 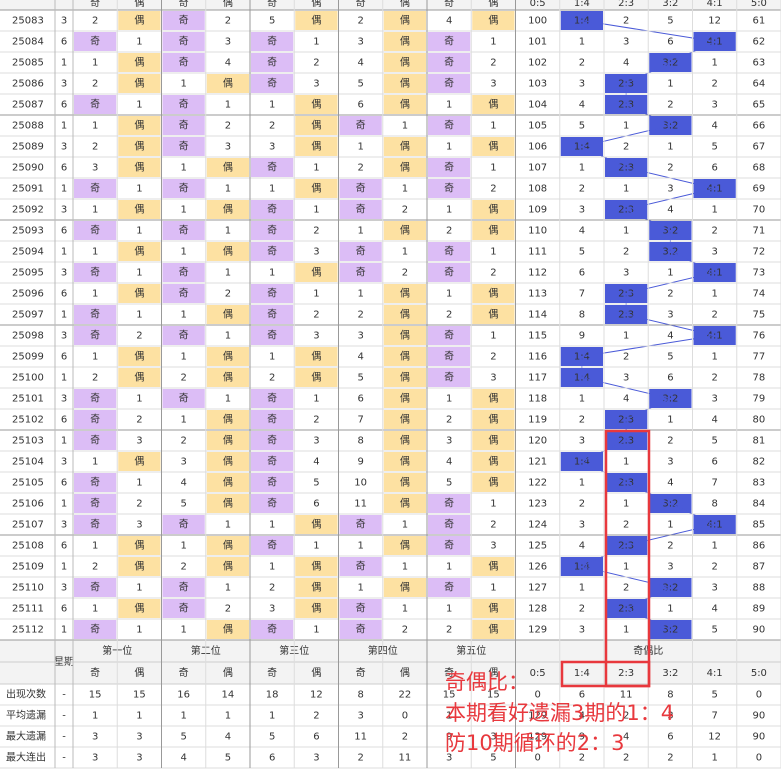 I want to click on header-cell: 奇, so click(x=449, y=4).